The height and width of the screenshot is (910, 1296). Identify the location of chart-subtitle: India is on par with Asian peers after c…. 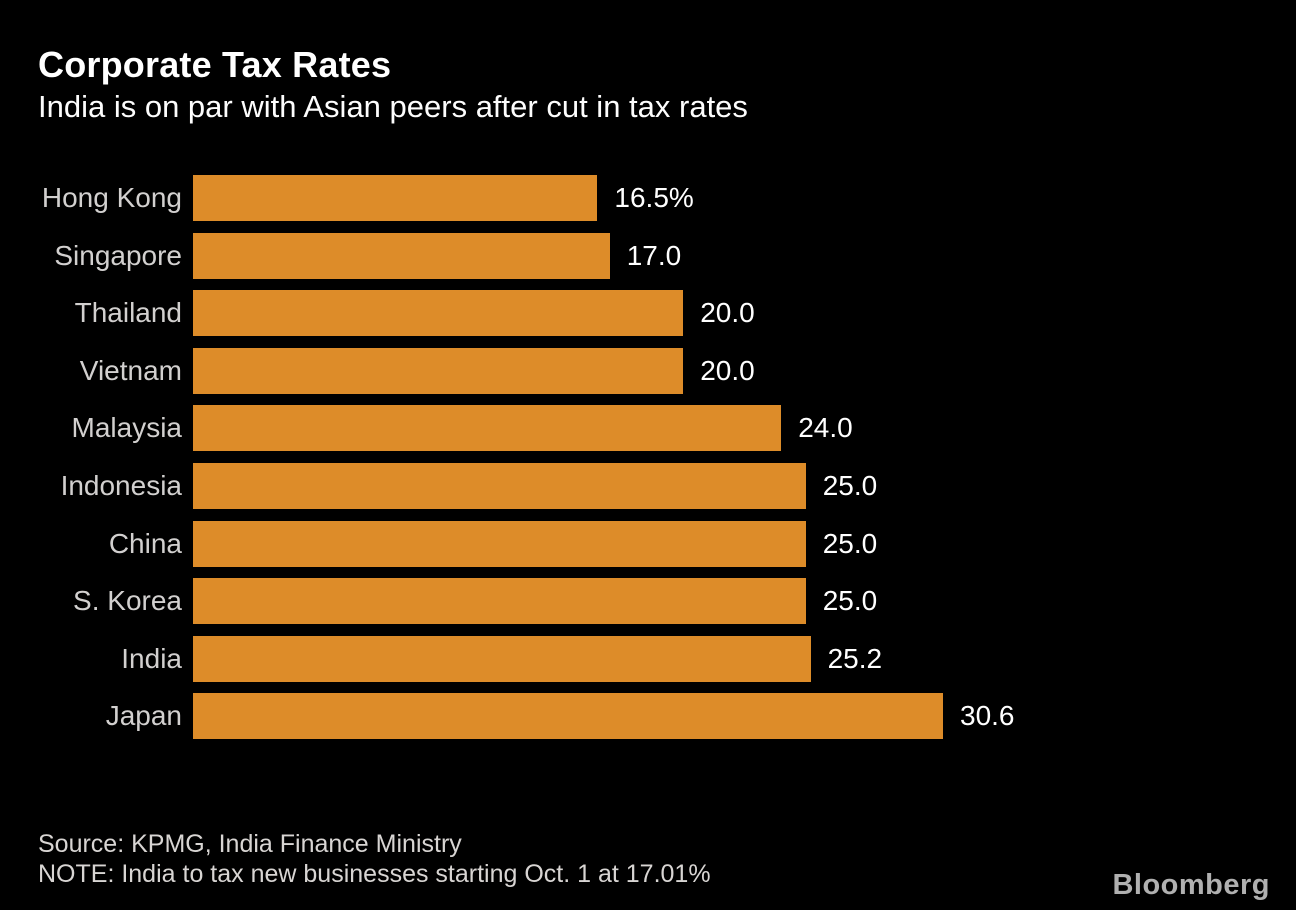
(393, 106).